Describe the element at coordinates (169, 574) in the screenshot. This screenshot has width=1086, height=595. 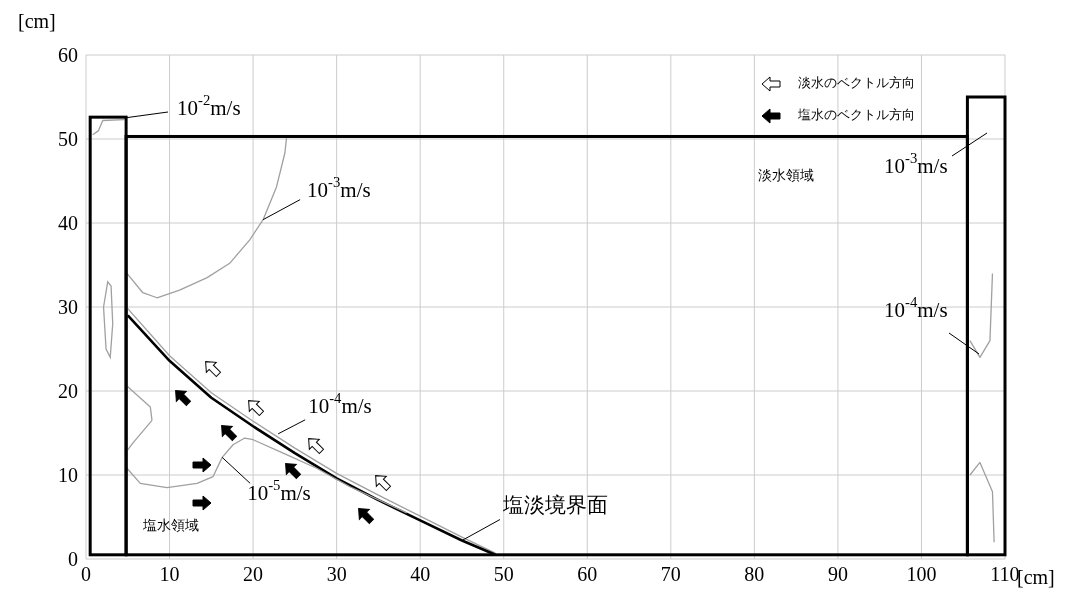
I see `x-tick-label: 10` at that location.